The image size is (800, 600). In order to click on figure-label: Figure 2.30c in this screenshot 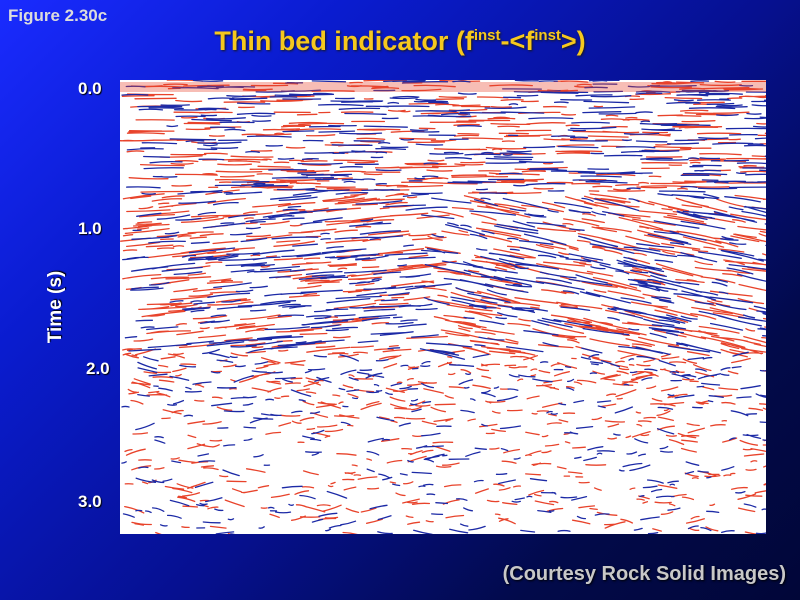, I will do `click(58, 15)`.